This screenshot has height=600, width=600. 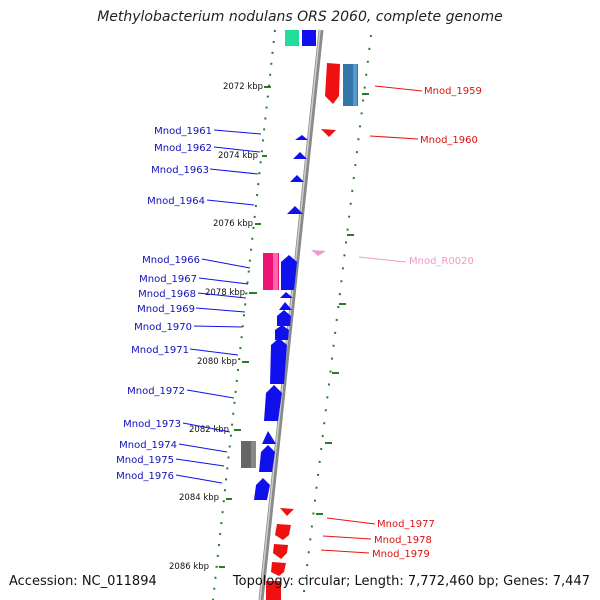 I want to click on accession-label: Accession: NC_011894, so click(x=83, y=581).